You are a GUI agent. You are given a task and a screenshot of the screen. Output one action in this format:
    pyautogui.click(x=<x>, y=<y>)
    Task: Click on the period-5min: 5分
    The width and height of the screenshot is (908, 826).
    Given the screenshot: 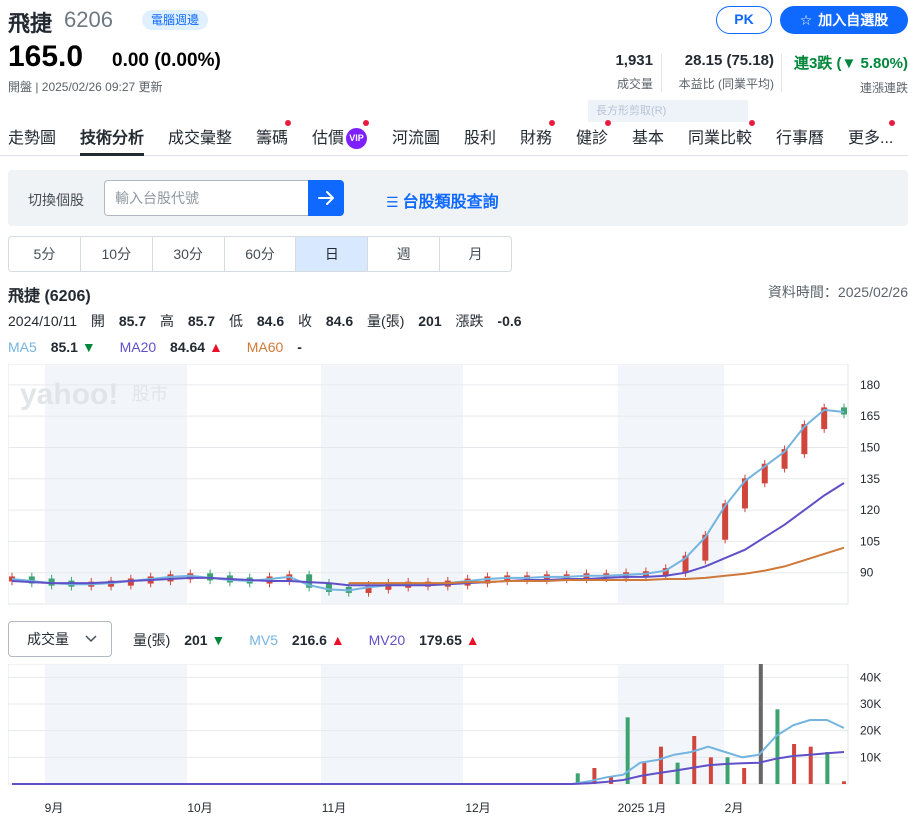 What is the action you would take?
    pyautogui.click(x=45, y=254)
    